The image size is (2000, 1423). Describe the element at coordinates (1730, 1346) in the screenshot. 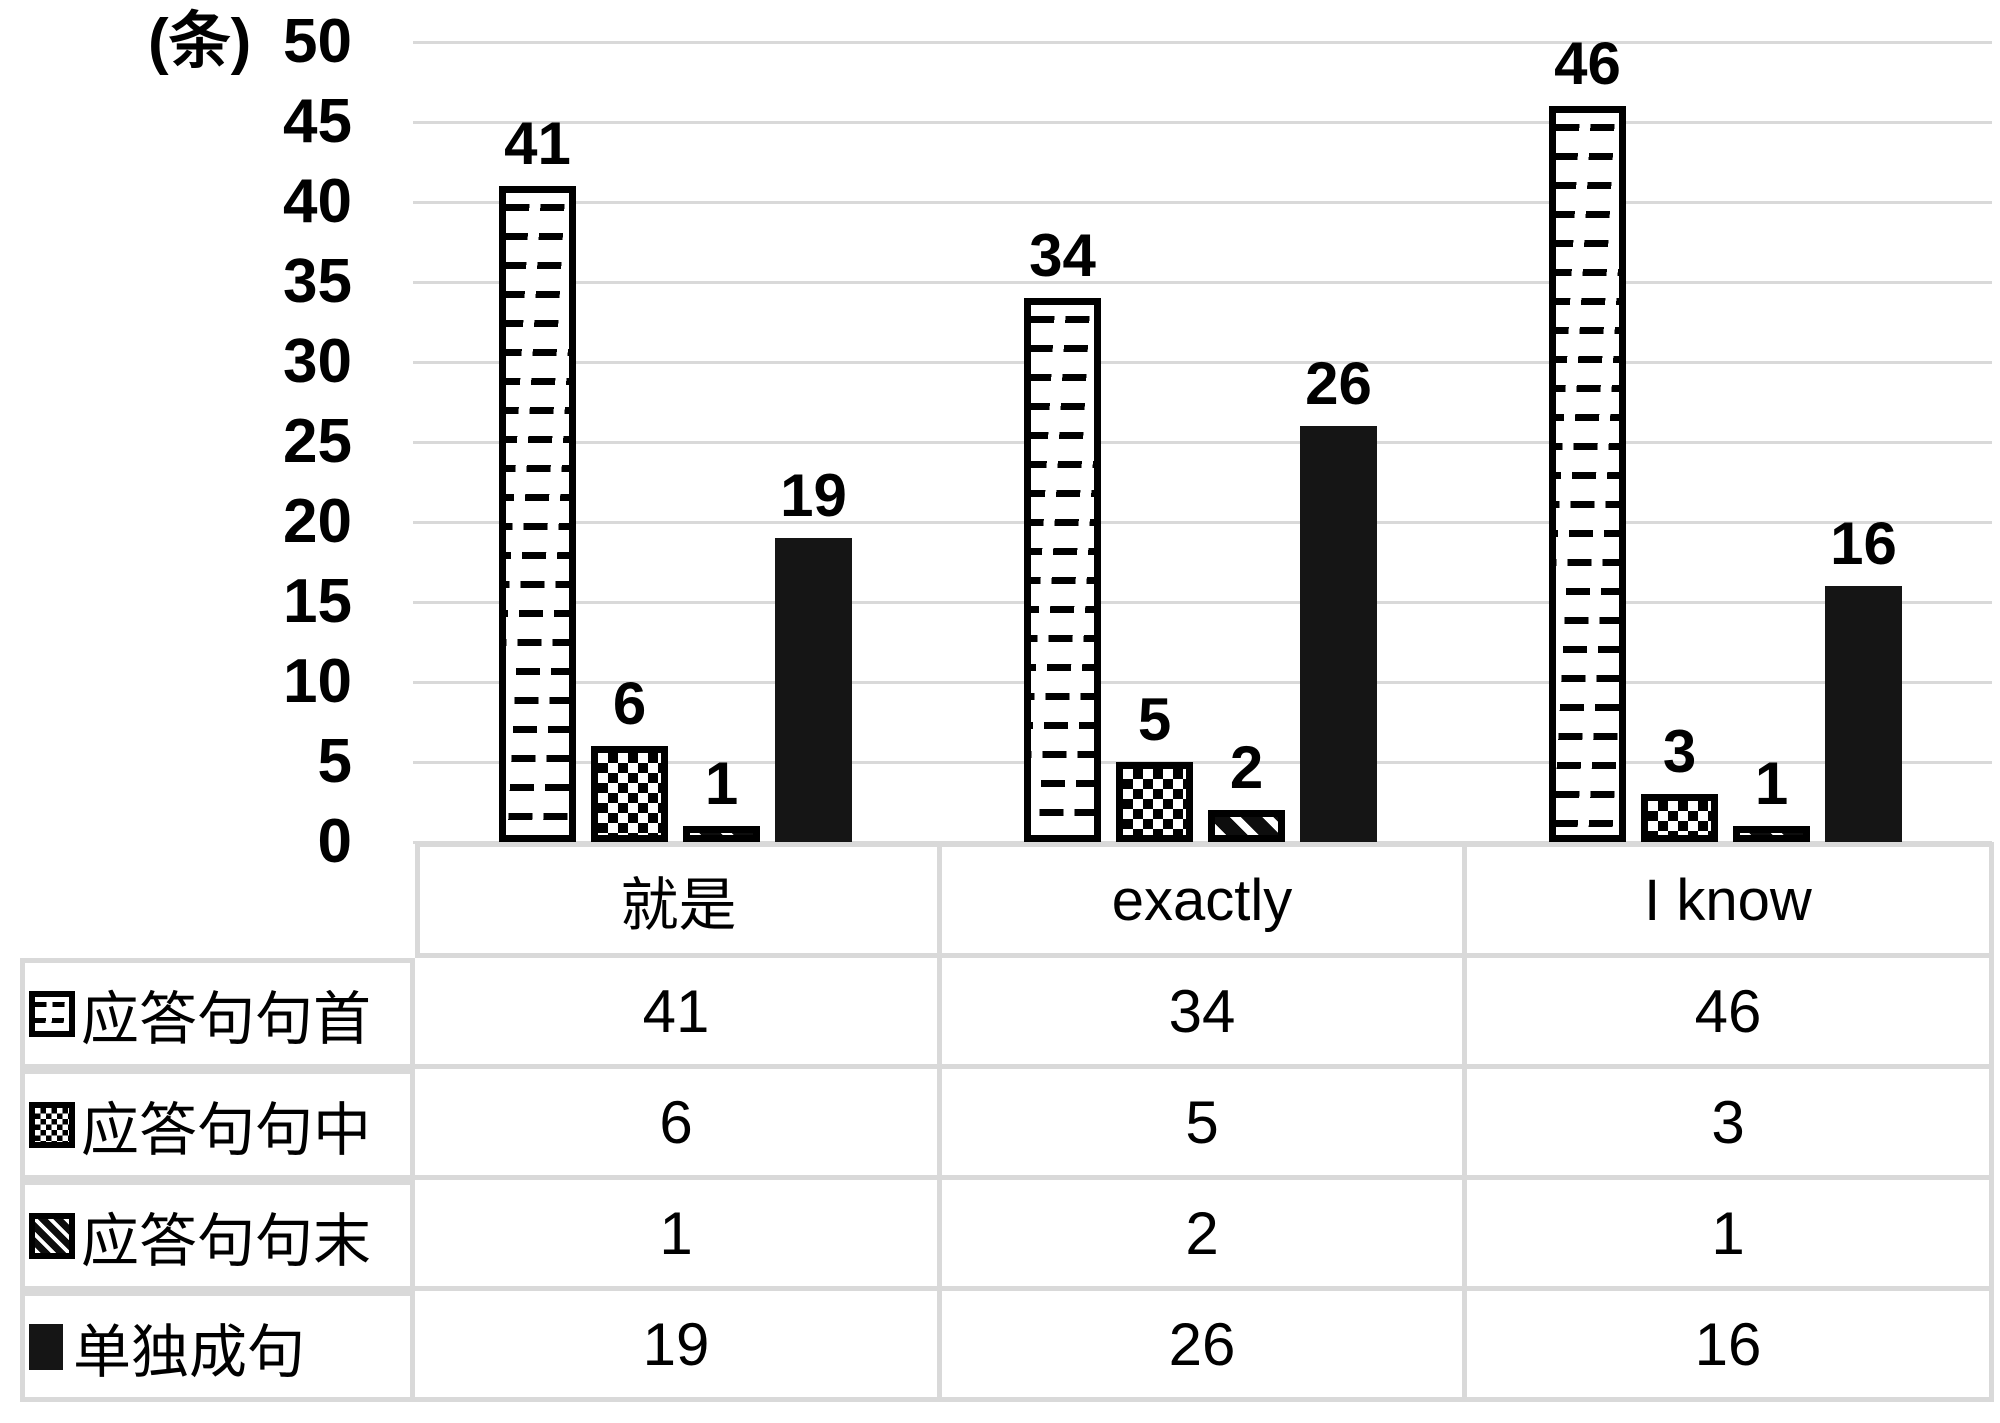

I see `table-value-cell: 16` at that location.